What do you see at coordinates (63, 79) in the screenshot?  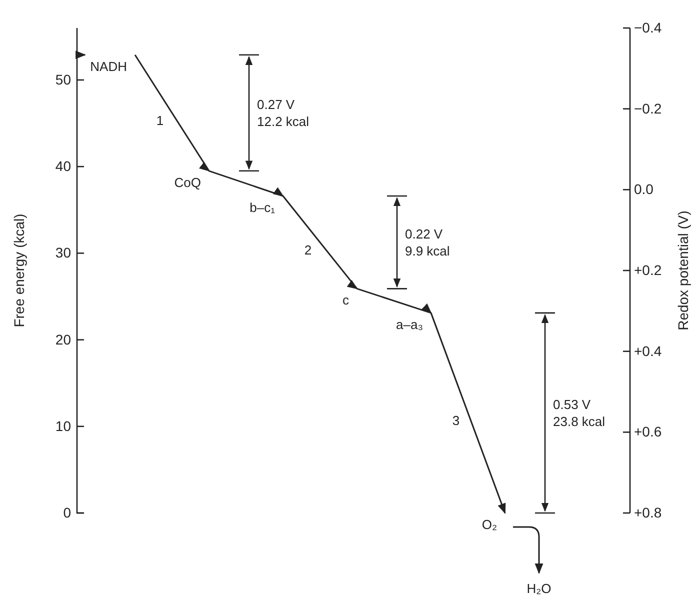 I see `y-tick-label: 50` at bounding box center [63, 79].